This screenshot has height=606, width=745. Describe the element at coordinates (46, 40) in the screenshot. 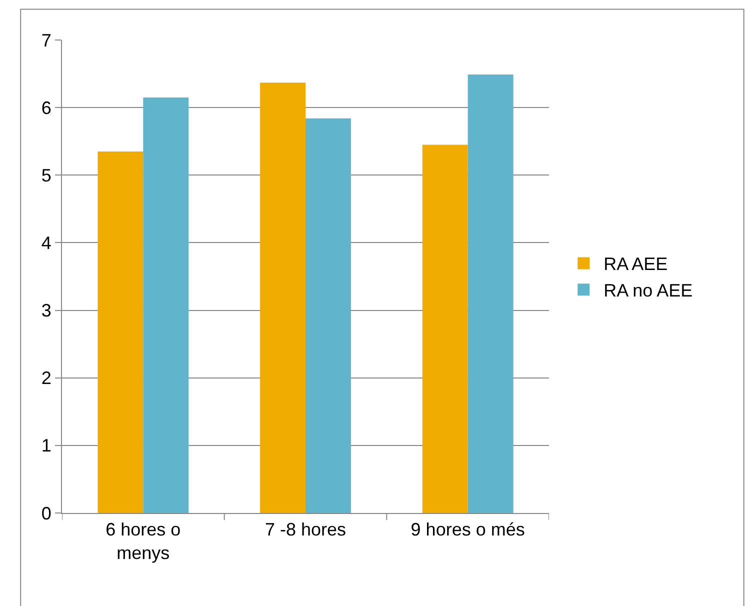

I see `y-tick-label: 7` at that location.